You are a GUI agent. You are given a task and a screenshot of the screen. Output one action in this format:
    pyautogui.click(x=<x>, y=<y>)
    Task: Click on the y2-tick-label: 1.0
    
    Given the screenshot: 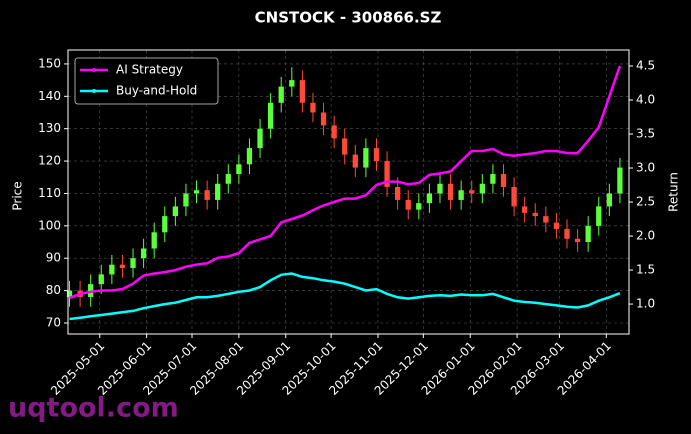 What is the action you would take?
    pyautogui.click(x=645, y=304)
    